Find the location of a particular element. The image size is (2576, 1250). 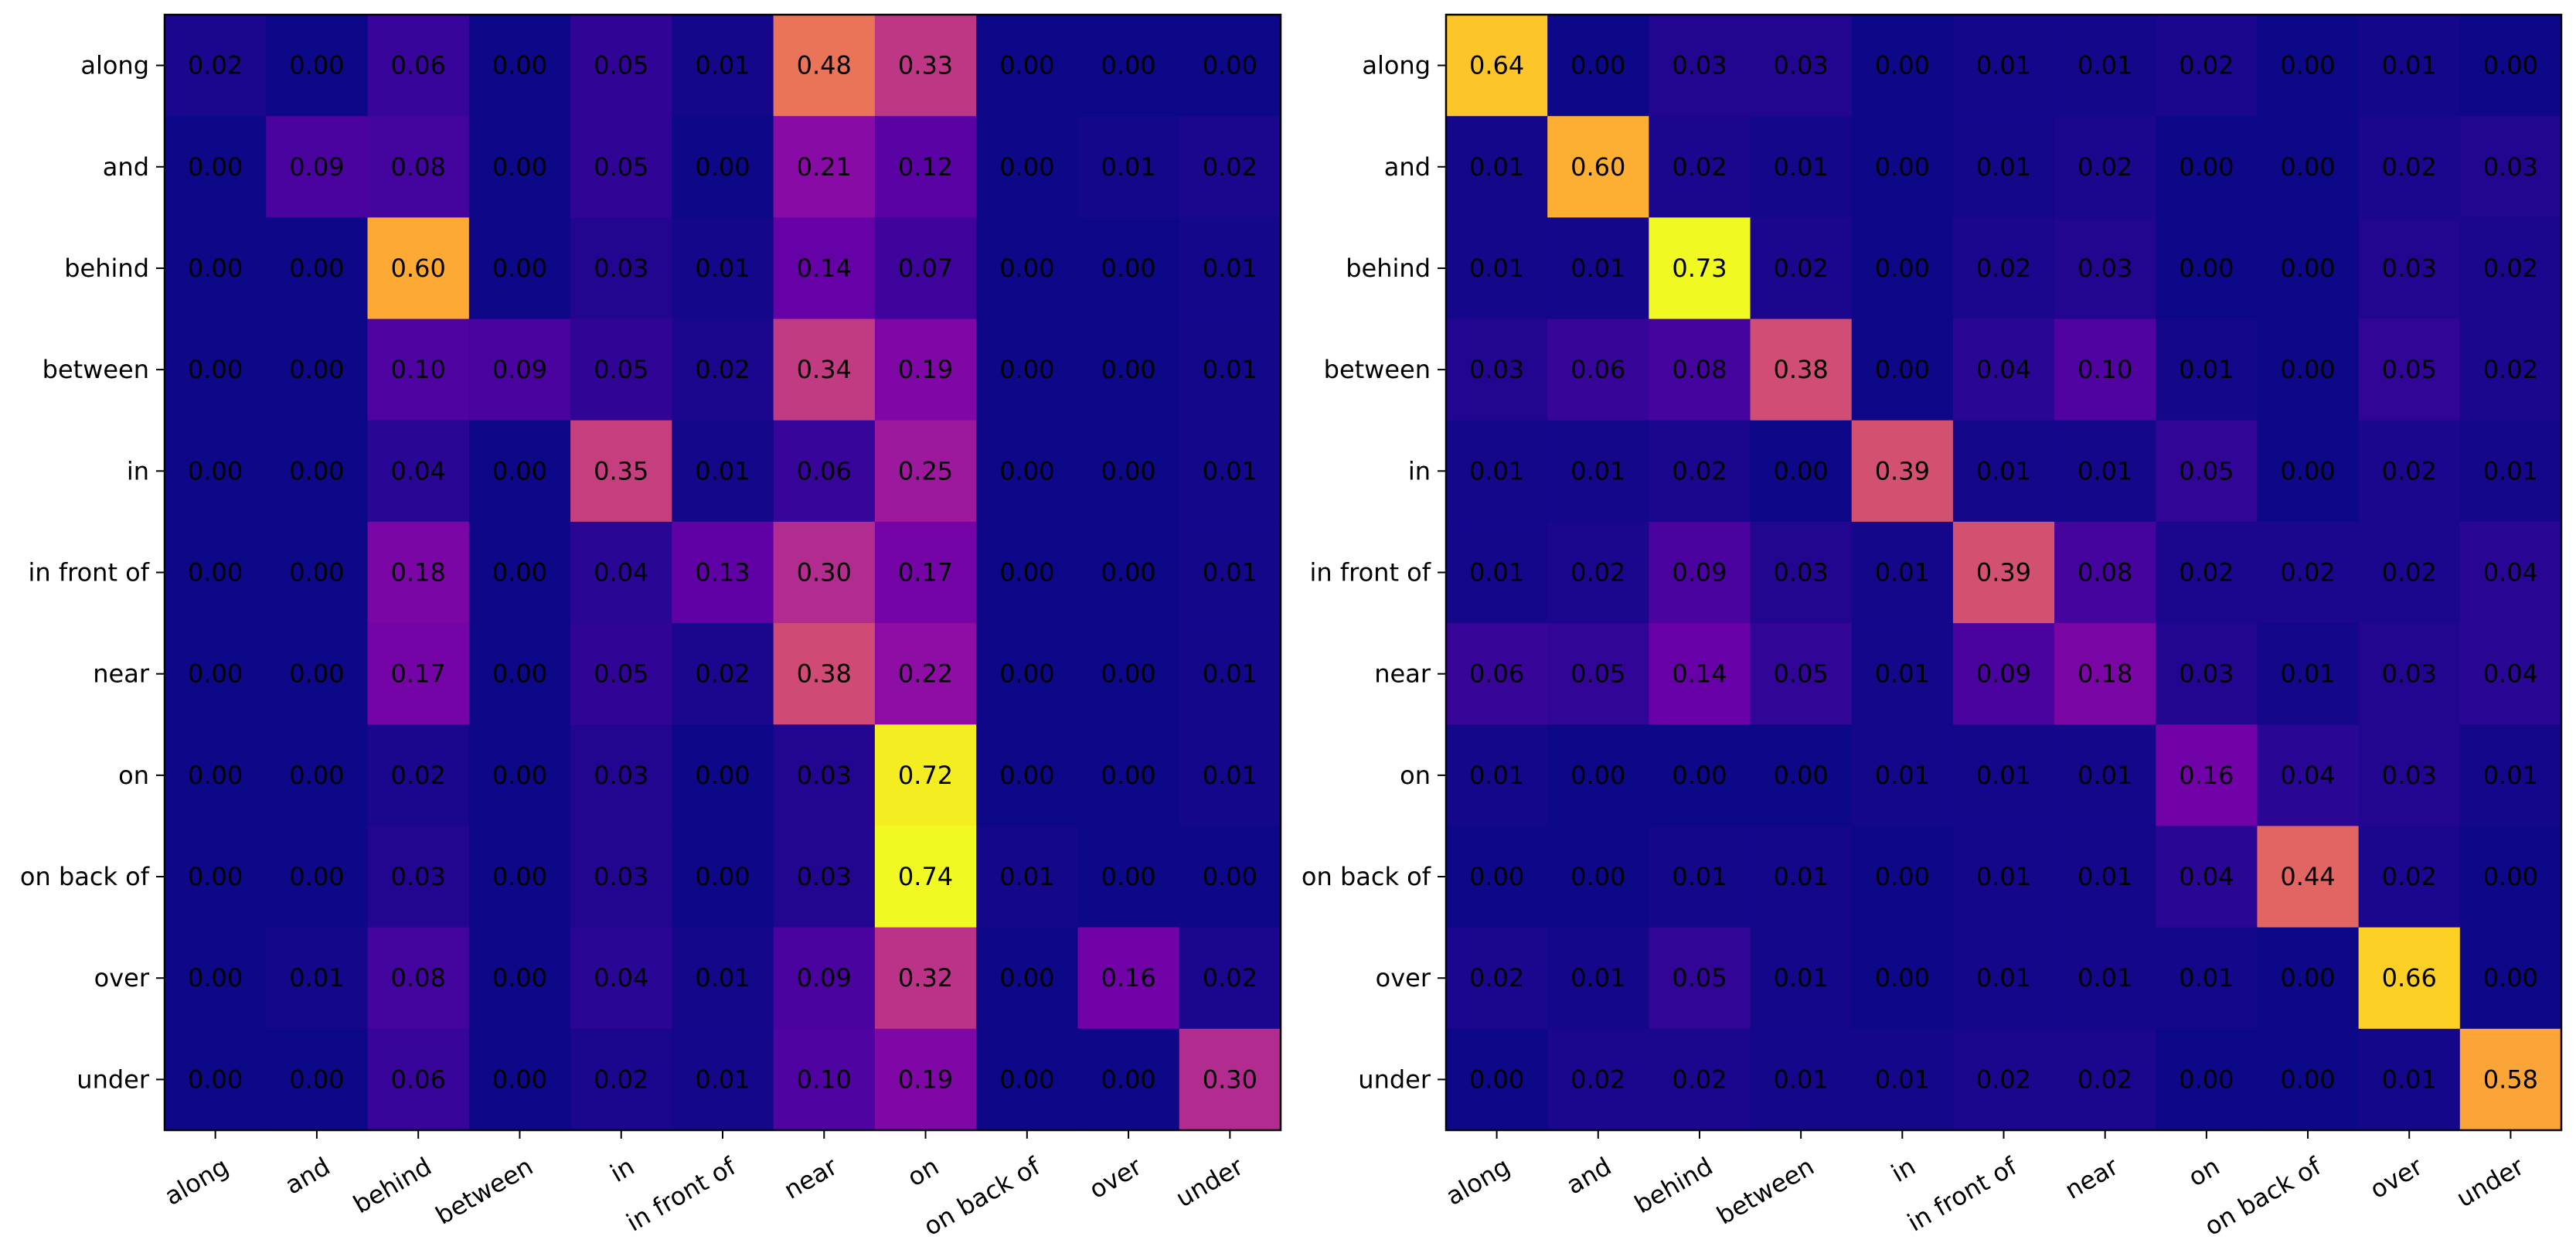

heatmap-cell-label: 0.05 is located at coordinates (621, 674).